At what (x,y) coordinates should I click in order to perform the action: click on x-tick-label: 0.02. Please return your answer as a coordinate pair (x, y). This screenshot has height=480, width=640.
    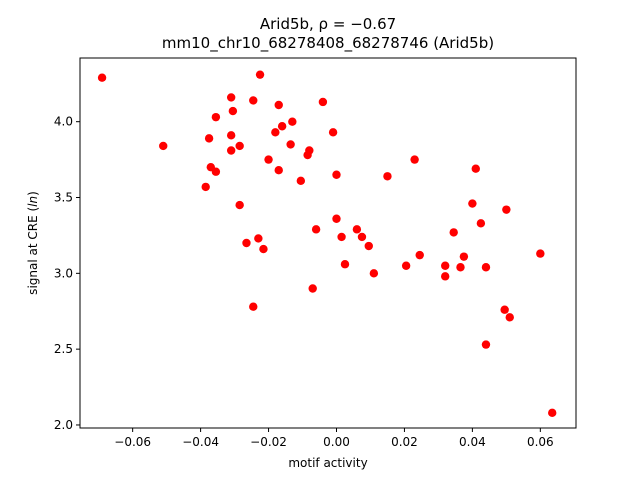
    Looking at the image, I should click on (404, 442).